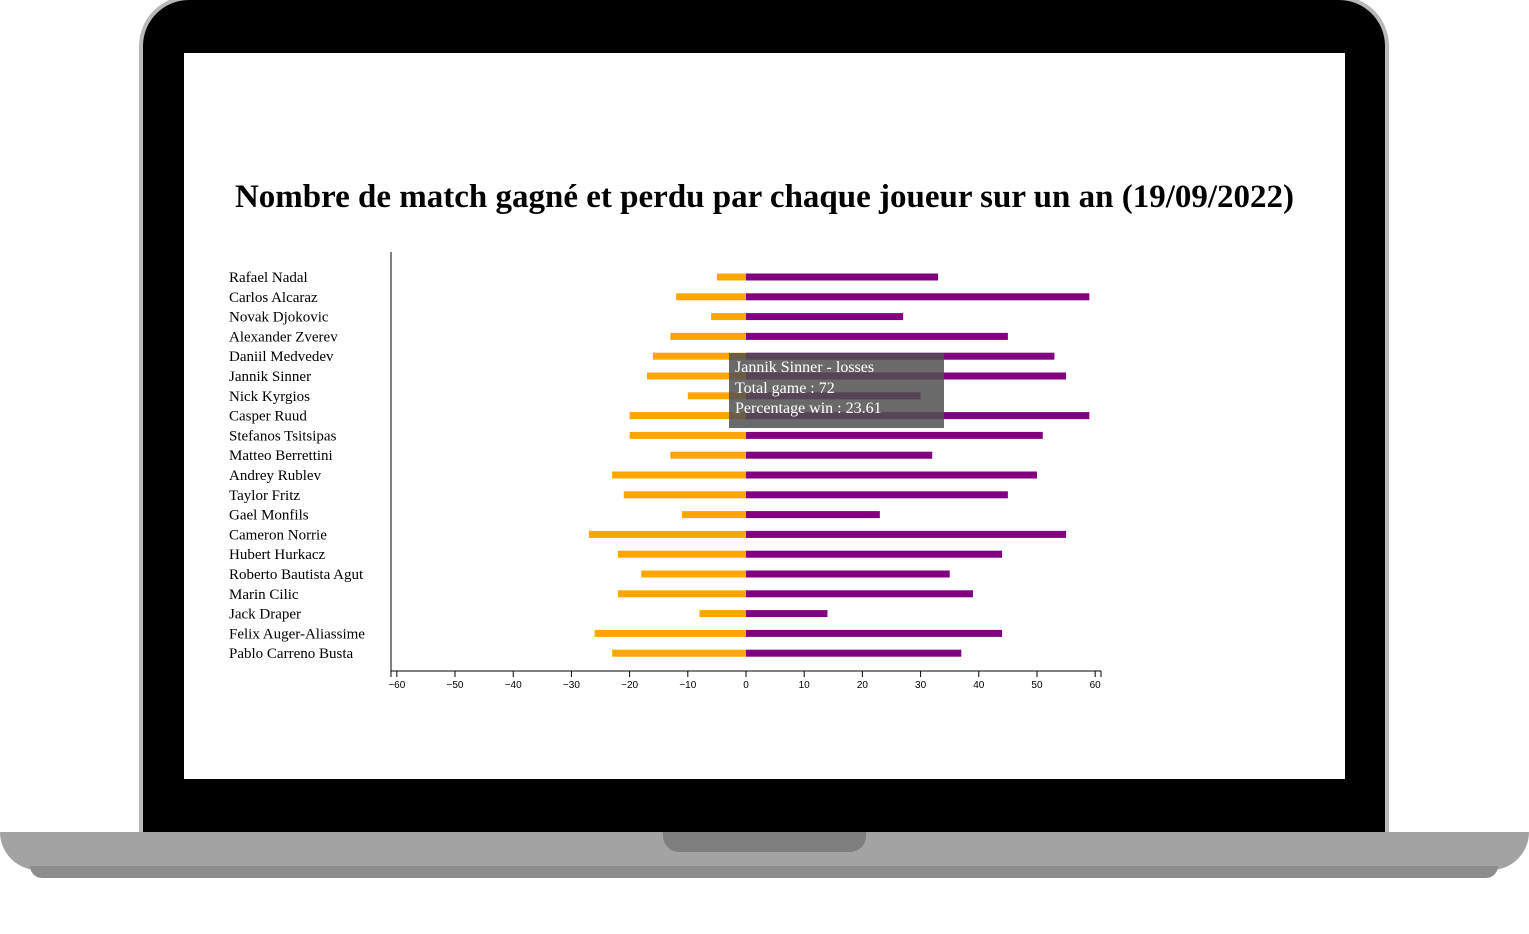 This screenshot has height=934, width=1529. I want to click on category-label: Carlos Alcaraz, so click(273, 298).